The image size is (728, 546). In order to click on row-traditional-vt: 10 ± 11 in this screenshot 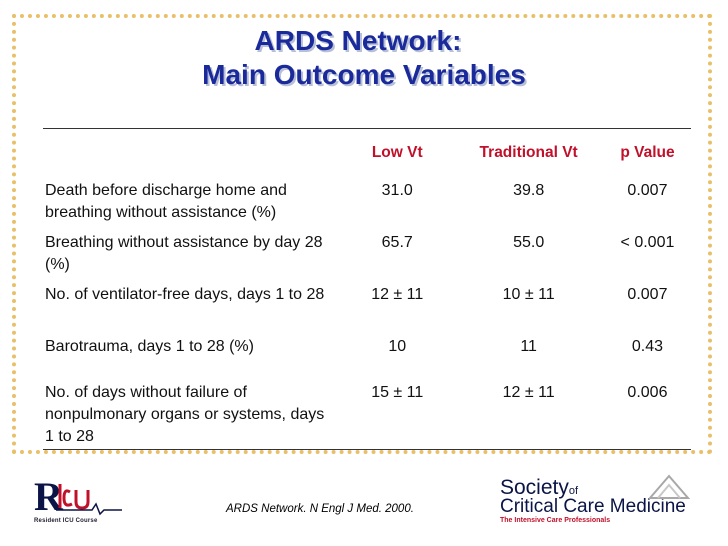, I will do `click(528, 294)`.